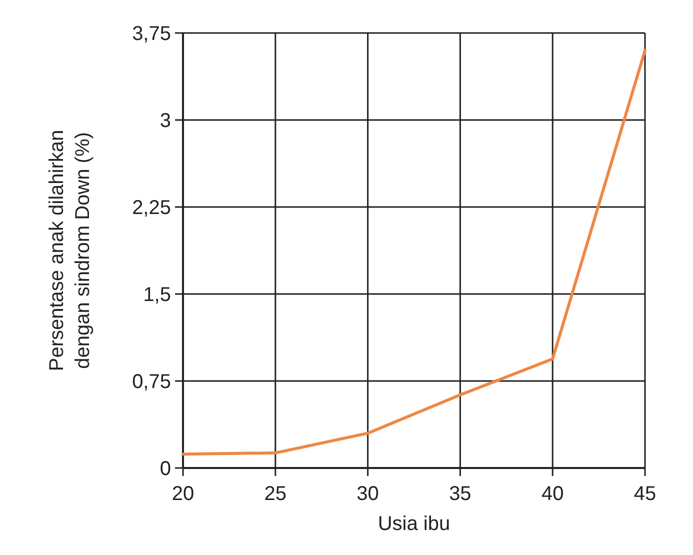  What do you see at coordinates (645, 494) in the screenshot?
I see `x-tick-label: 45` at bounding box center [645, 494].